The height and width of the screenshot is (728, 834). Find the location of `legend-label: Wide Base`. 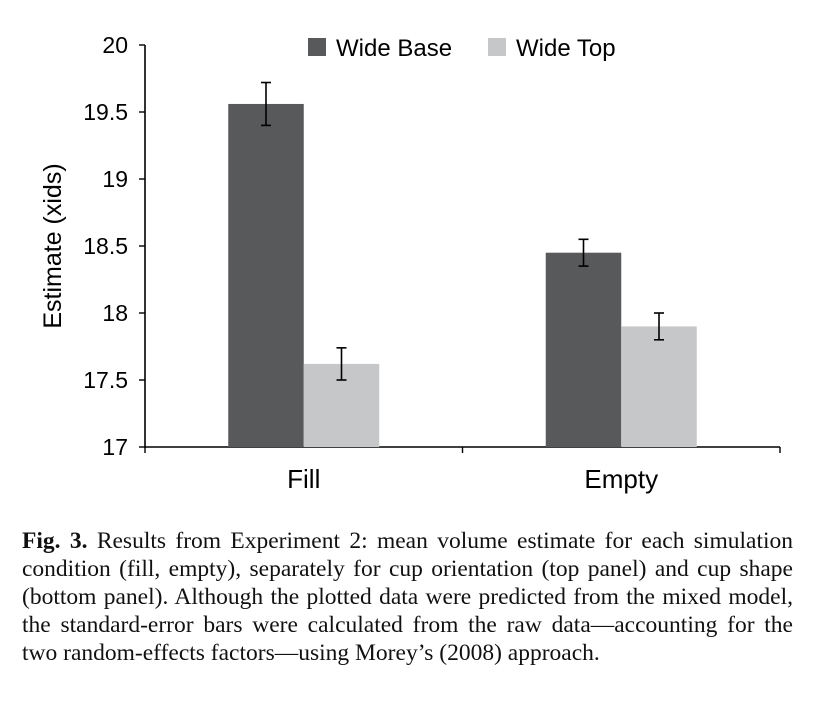

legend-label: Wide Base is located at coordinates (394, 48).